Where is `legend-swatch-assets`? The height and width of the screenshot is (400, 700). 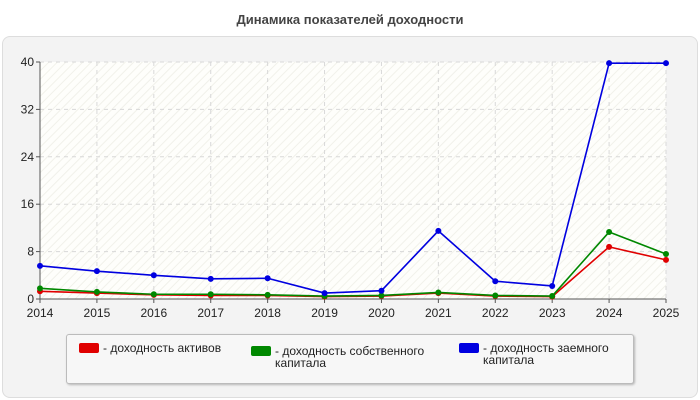
legend-swatch-assets is located at coordinates (89, 348).